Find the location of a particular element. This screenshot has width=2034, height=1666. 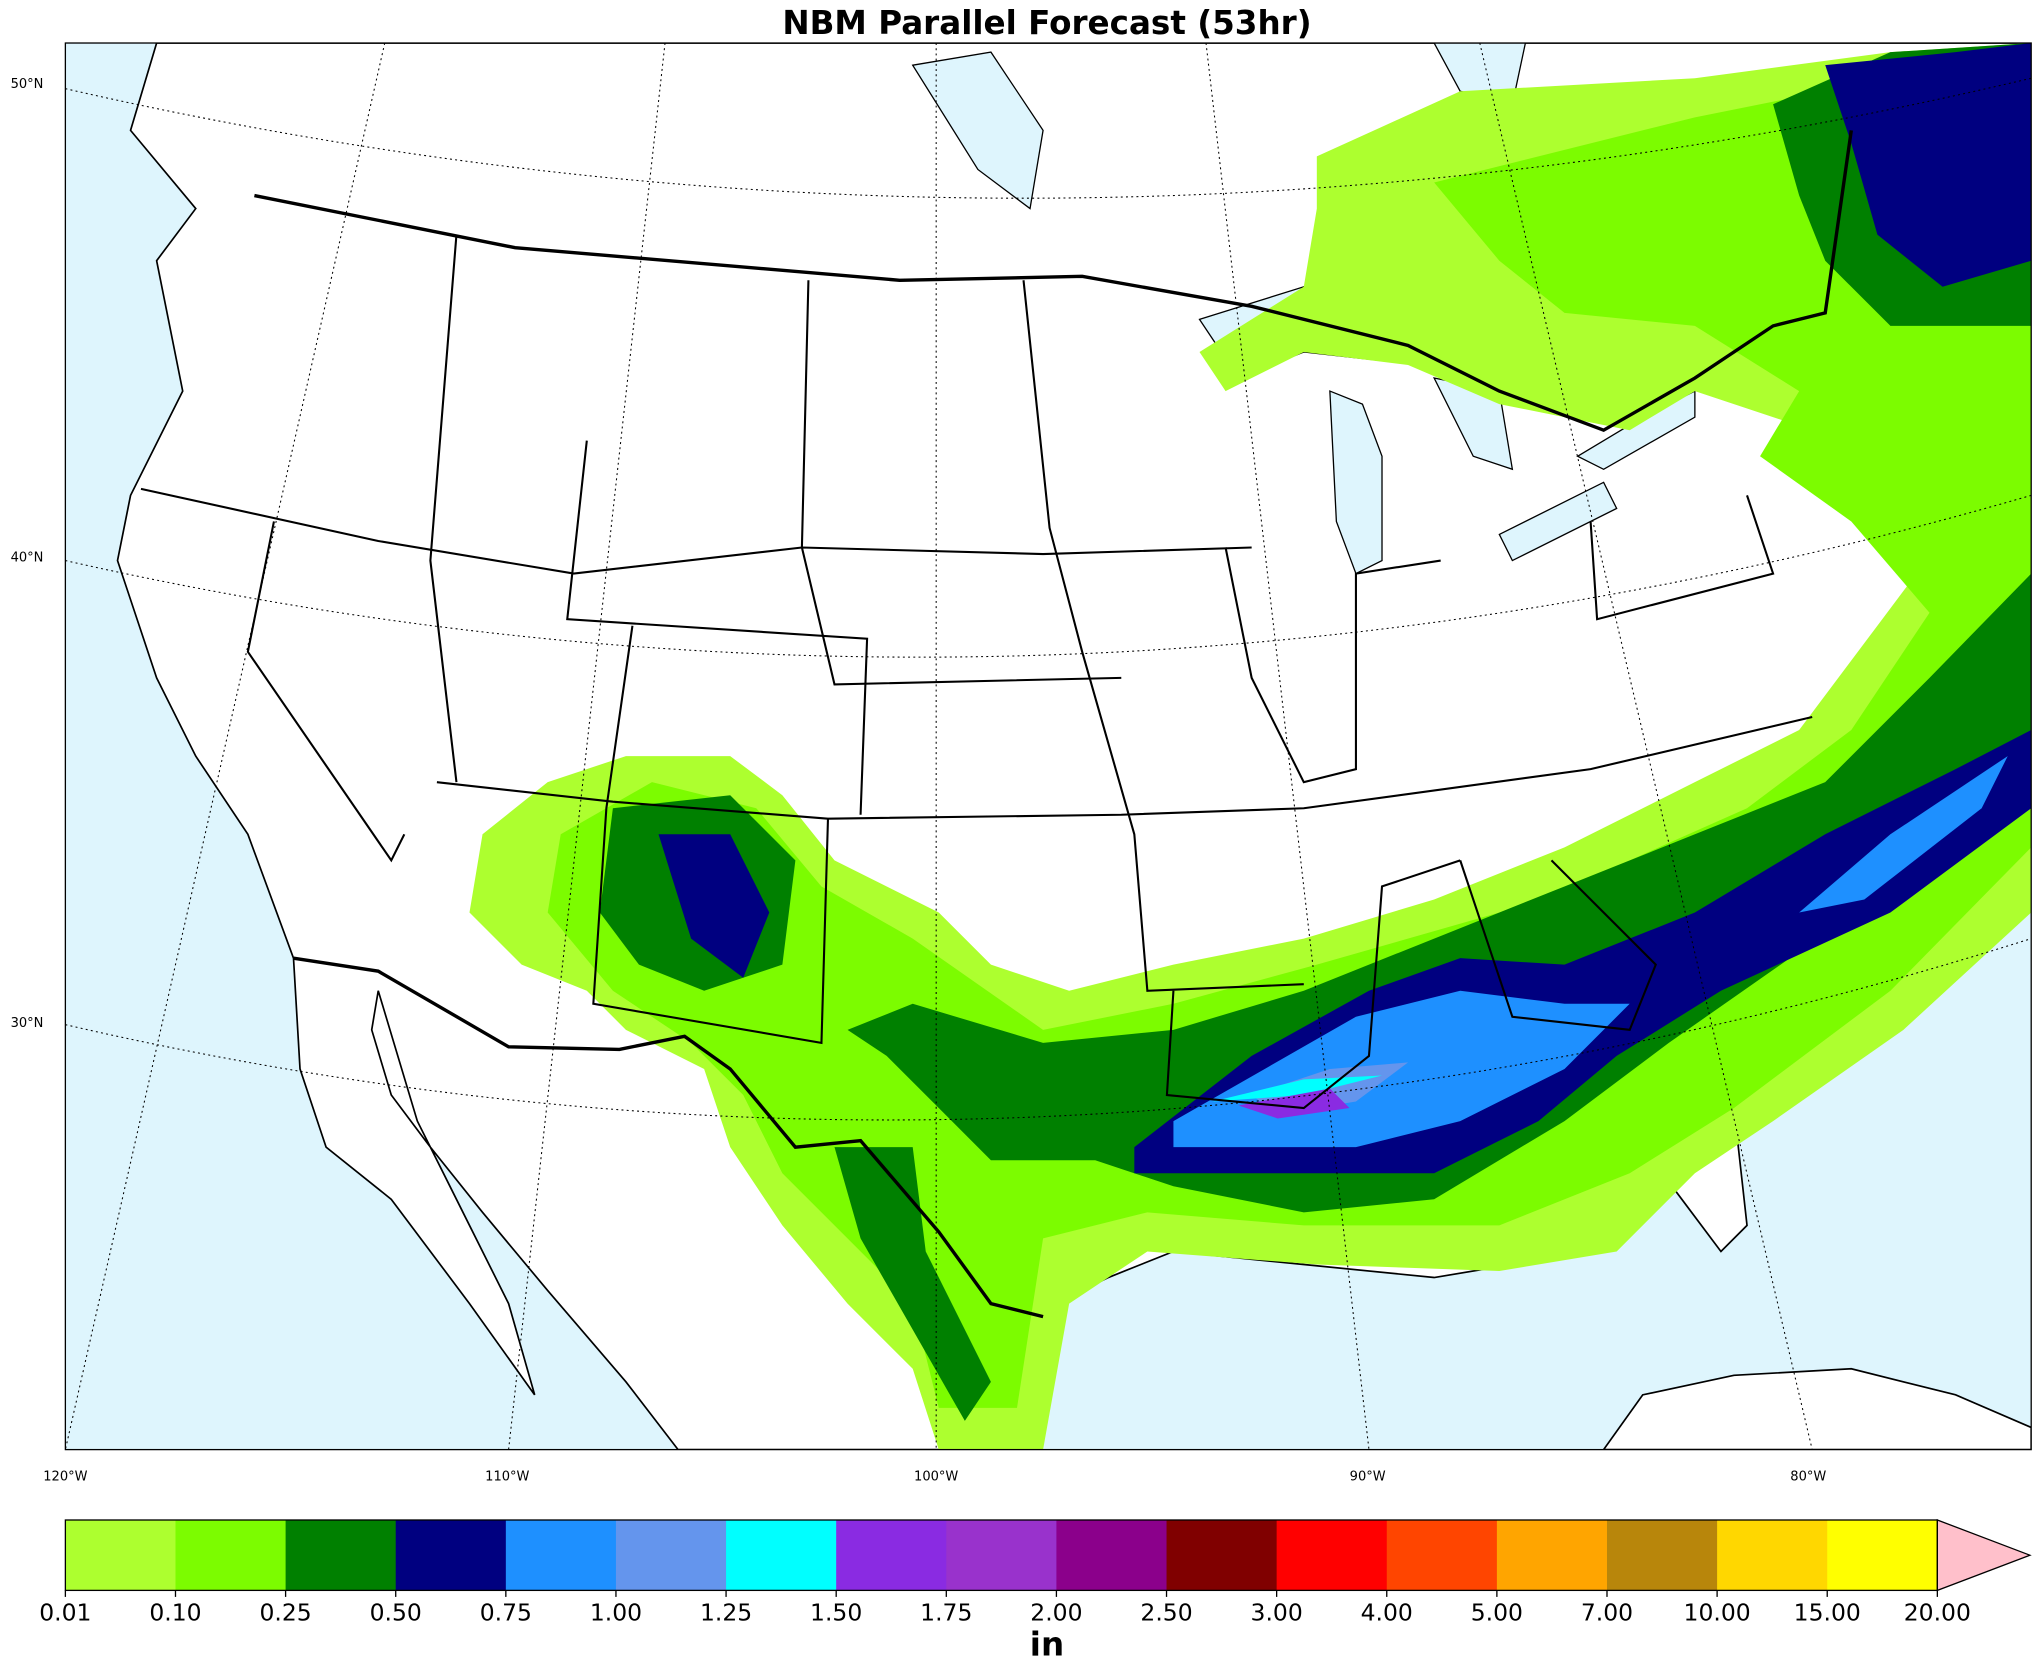

lat-label: 40°N is located at coordinates (27, 557).